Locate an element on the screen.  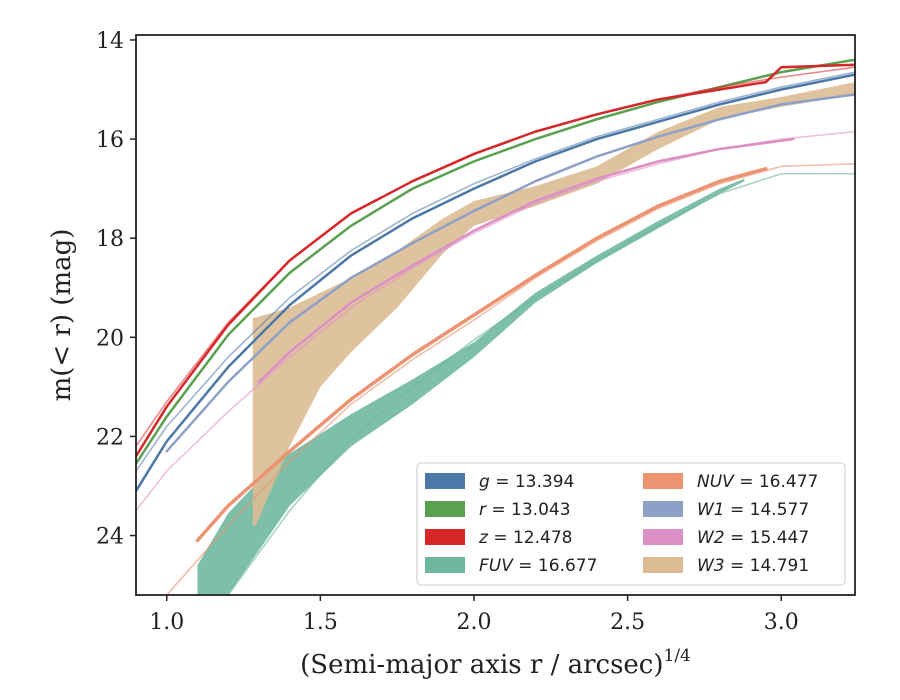
y-tick-label: 14 is located at coordinates (110, 41).